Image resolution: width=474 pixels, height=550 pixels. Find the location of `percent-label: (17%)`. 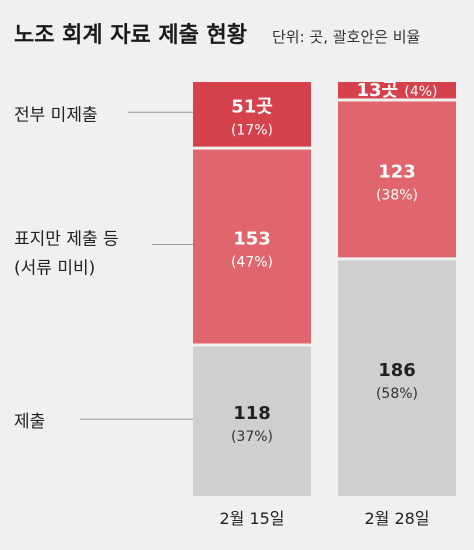

percent-label: (17%) is located at coordinates (252, 130).